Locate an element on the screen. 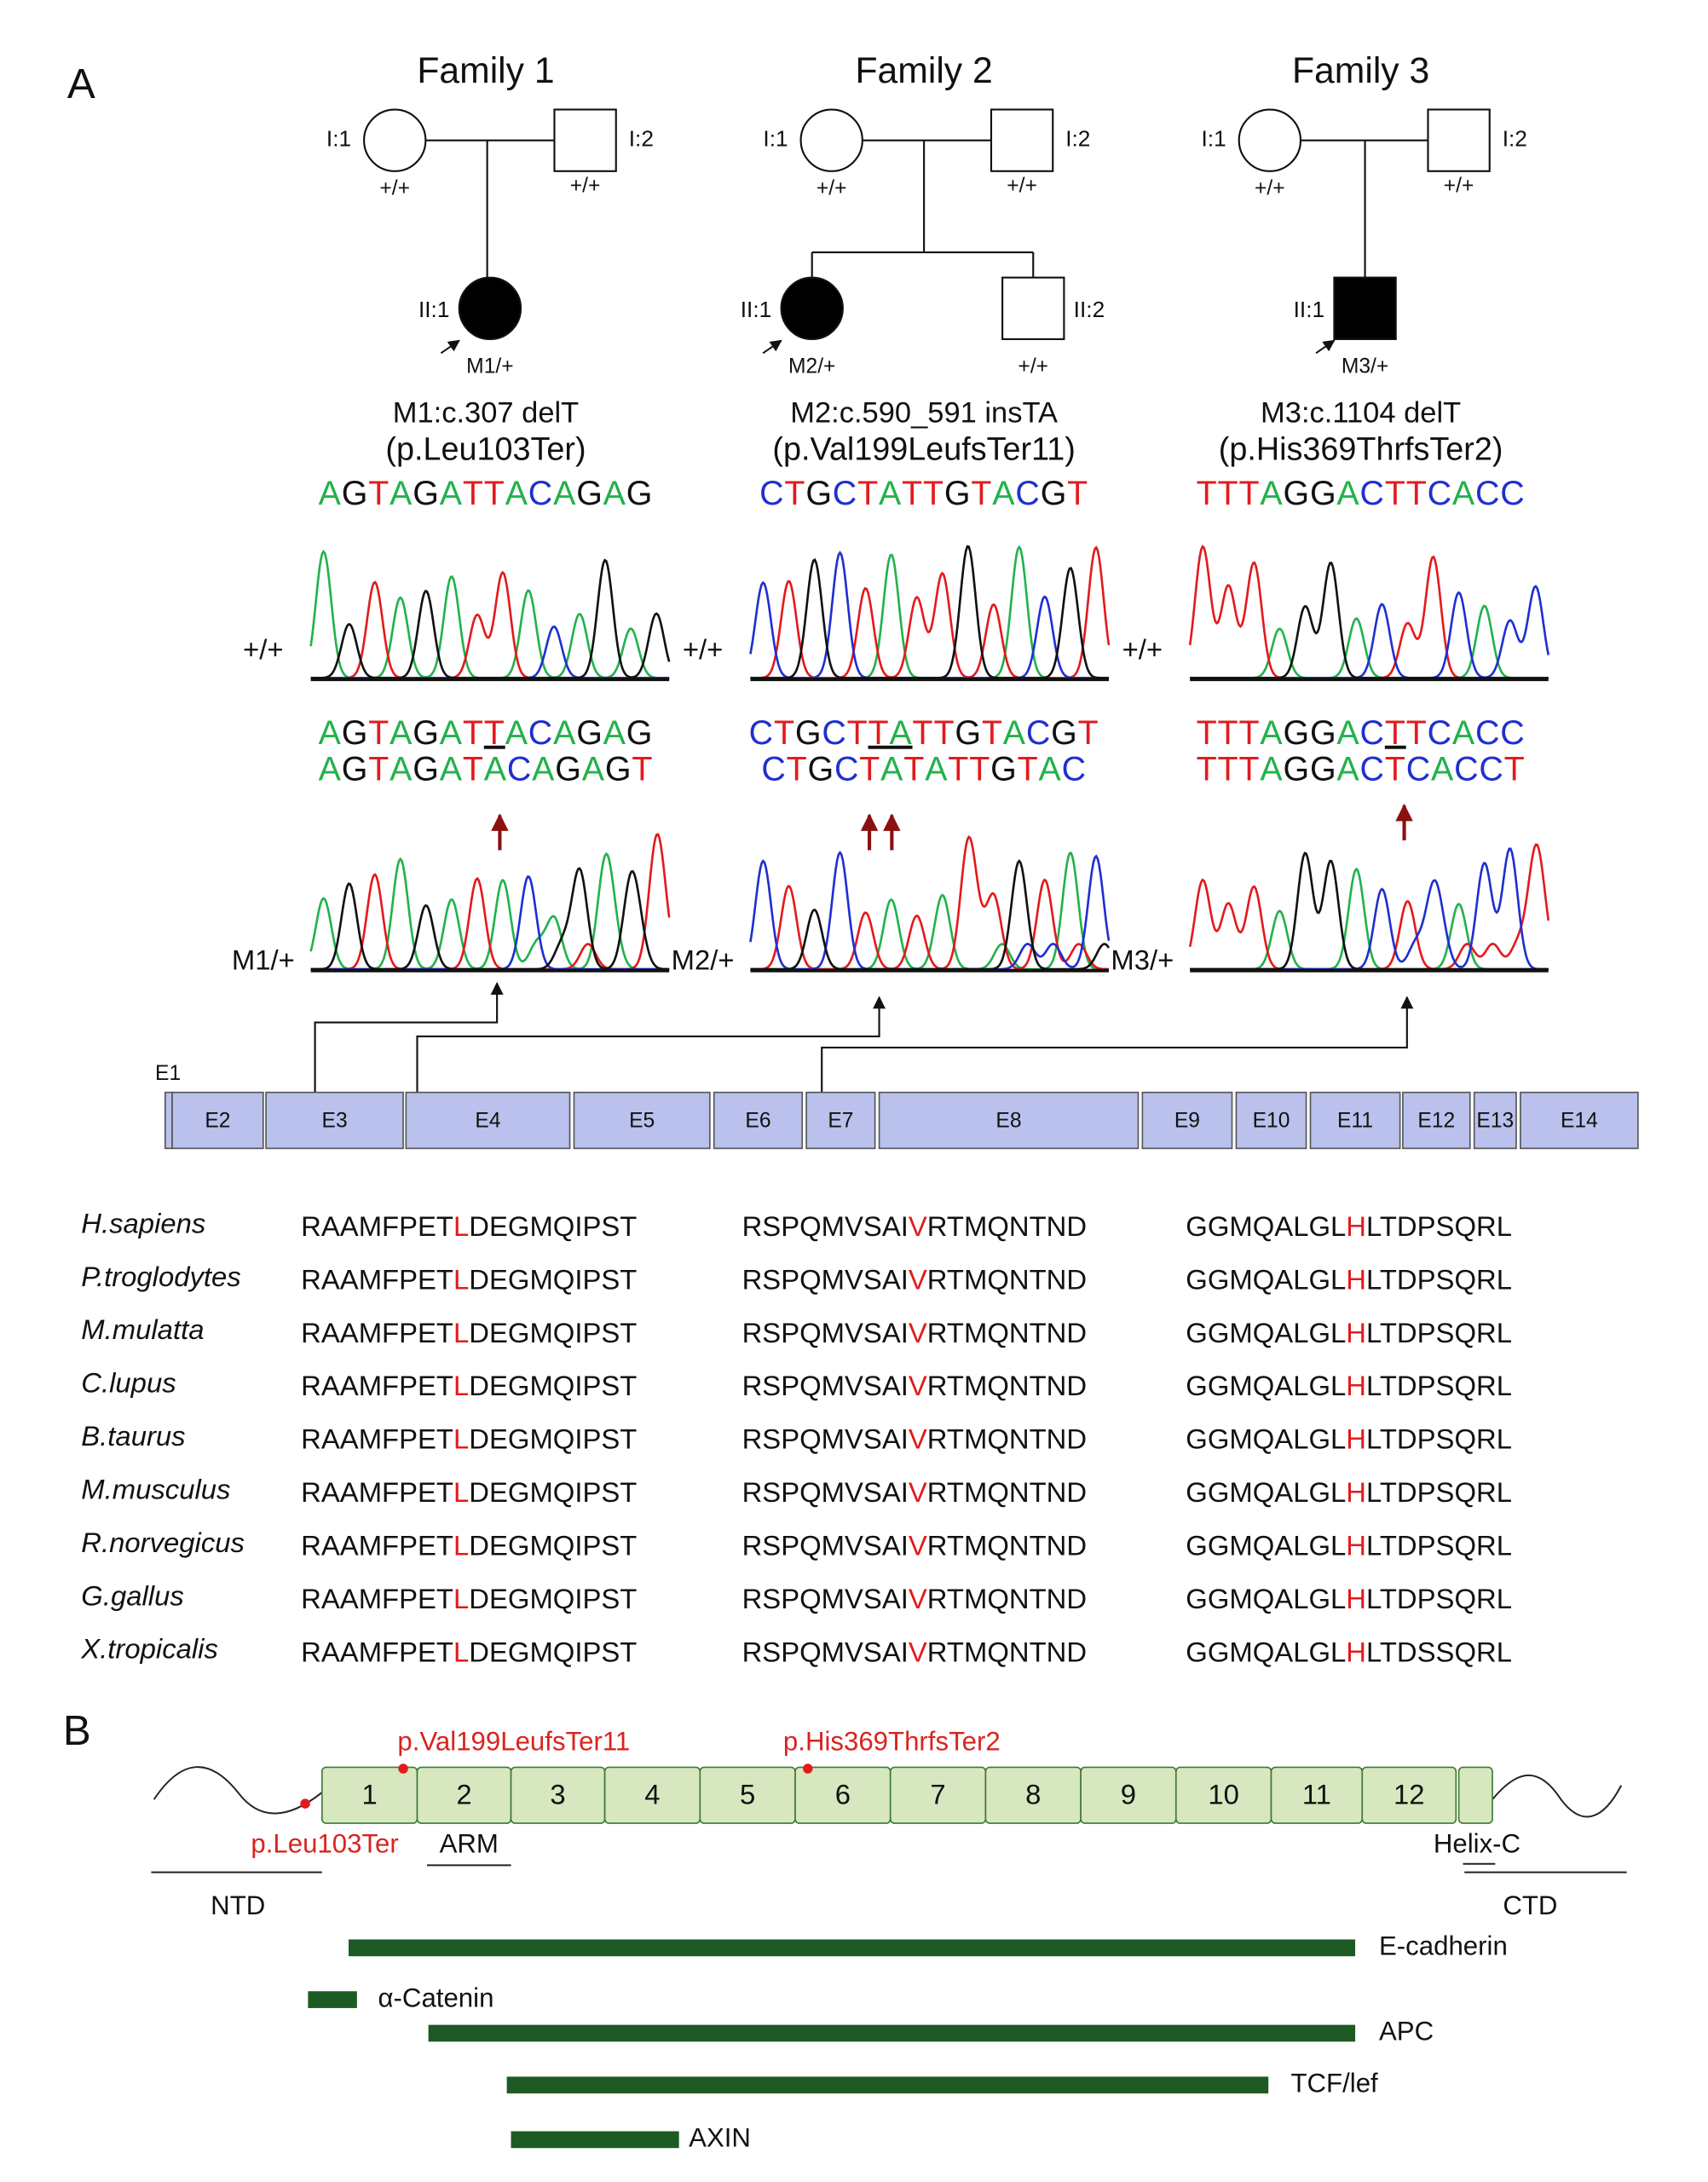 The width and height of the screenshot is (1708, 2182). wt-sequence: CTGCTTATTGTACGT is located at coordinates (924, 733).